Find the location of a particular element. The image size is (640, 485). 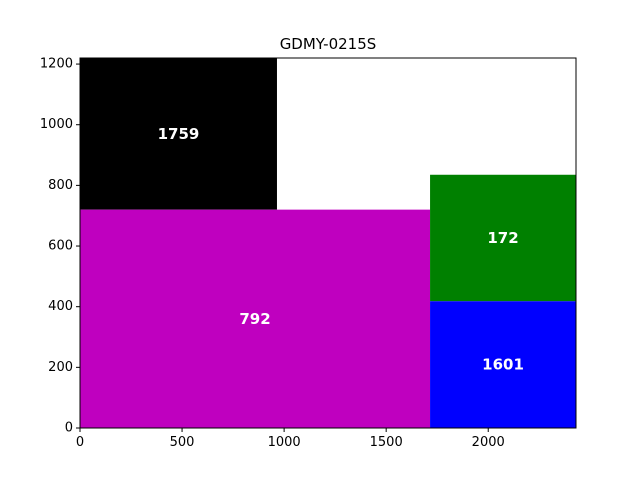

y-tick-label: 1200 is located at coordinates (56, 64).